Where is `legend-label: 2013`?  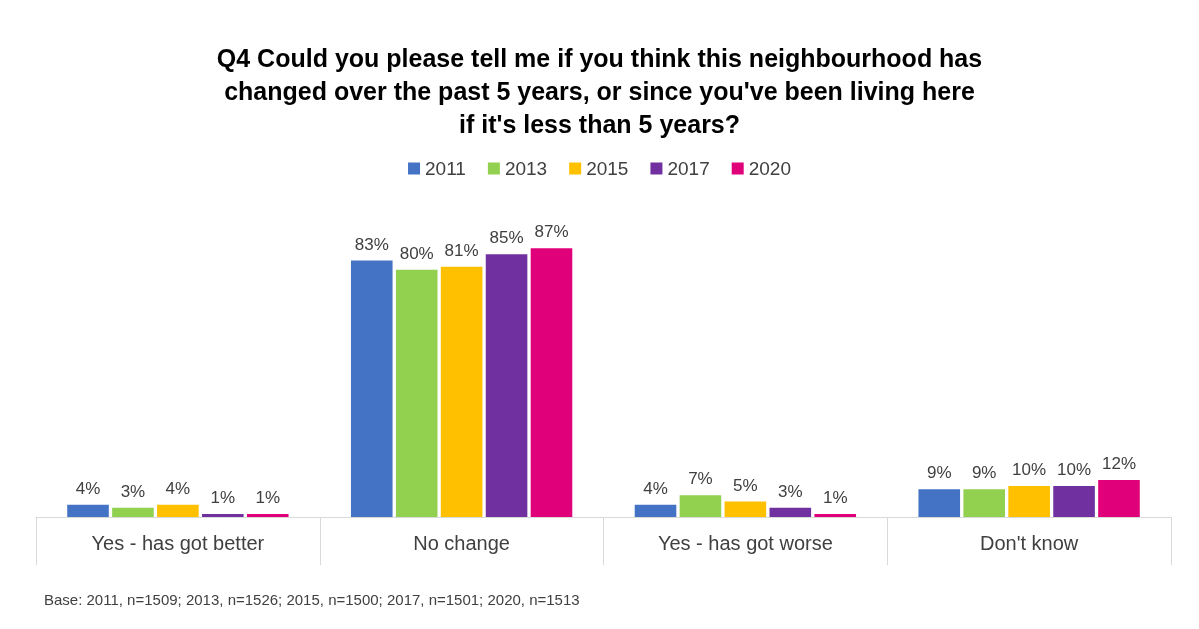
legend-label: 2013 is located at coordinates (526, 168).